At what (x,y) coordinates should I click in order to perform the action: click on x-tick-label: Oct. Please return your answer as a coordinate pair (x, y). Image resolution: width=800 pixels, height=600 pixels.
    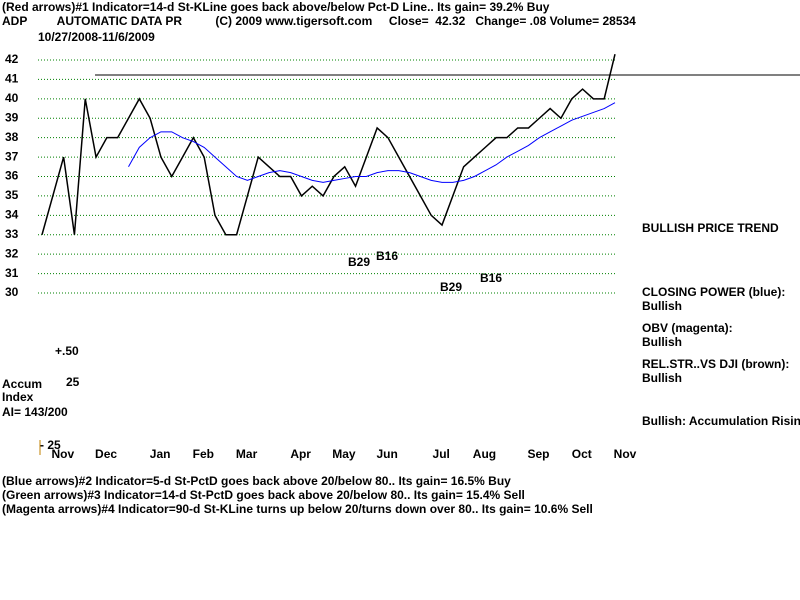
    Looking at the image, I should click on (582, 454).